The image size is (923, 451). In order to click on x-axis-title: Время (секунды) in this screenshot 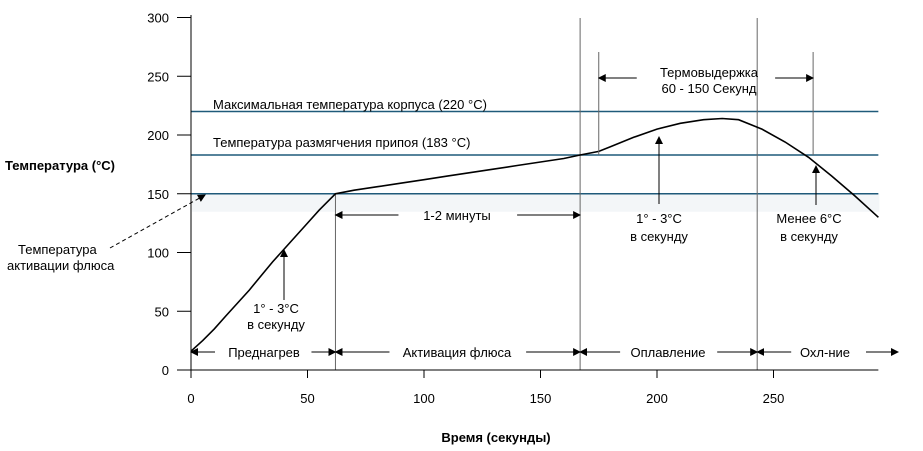, I will do `click(495, 437)`.